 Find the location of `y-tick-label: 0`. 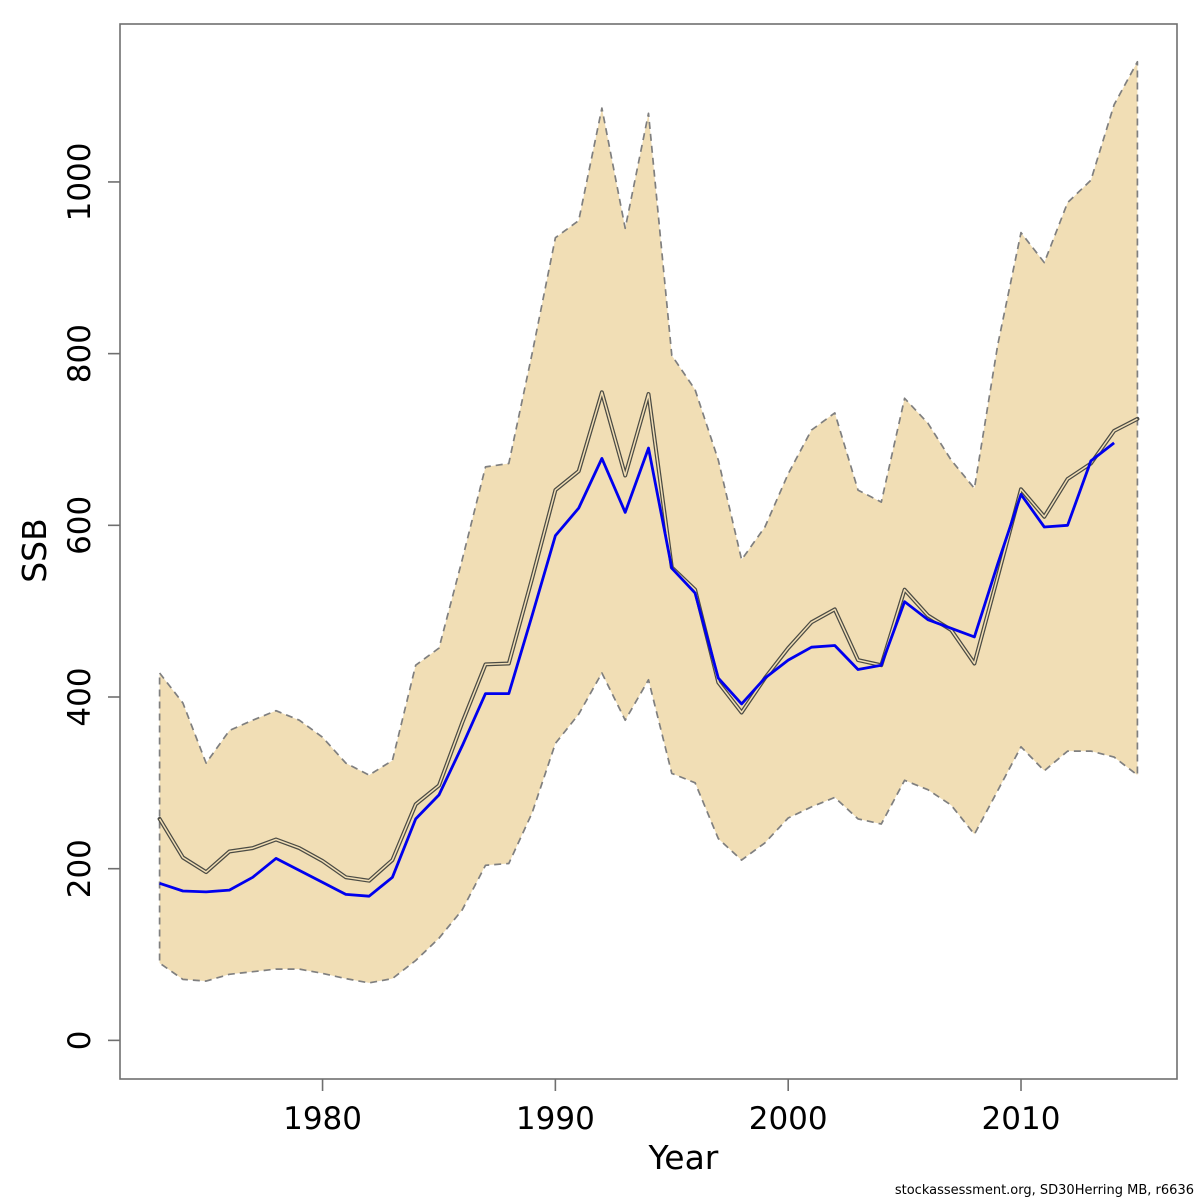

y-tick-label: 0 is located at coordinates (80, 1041).